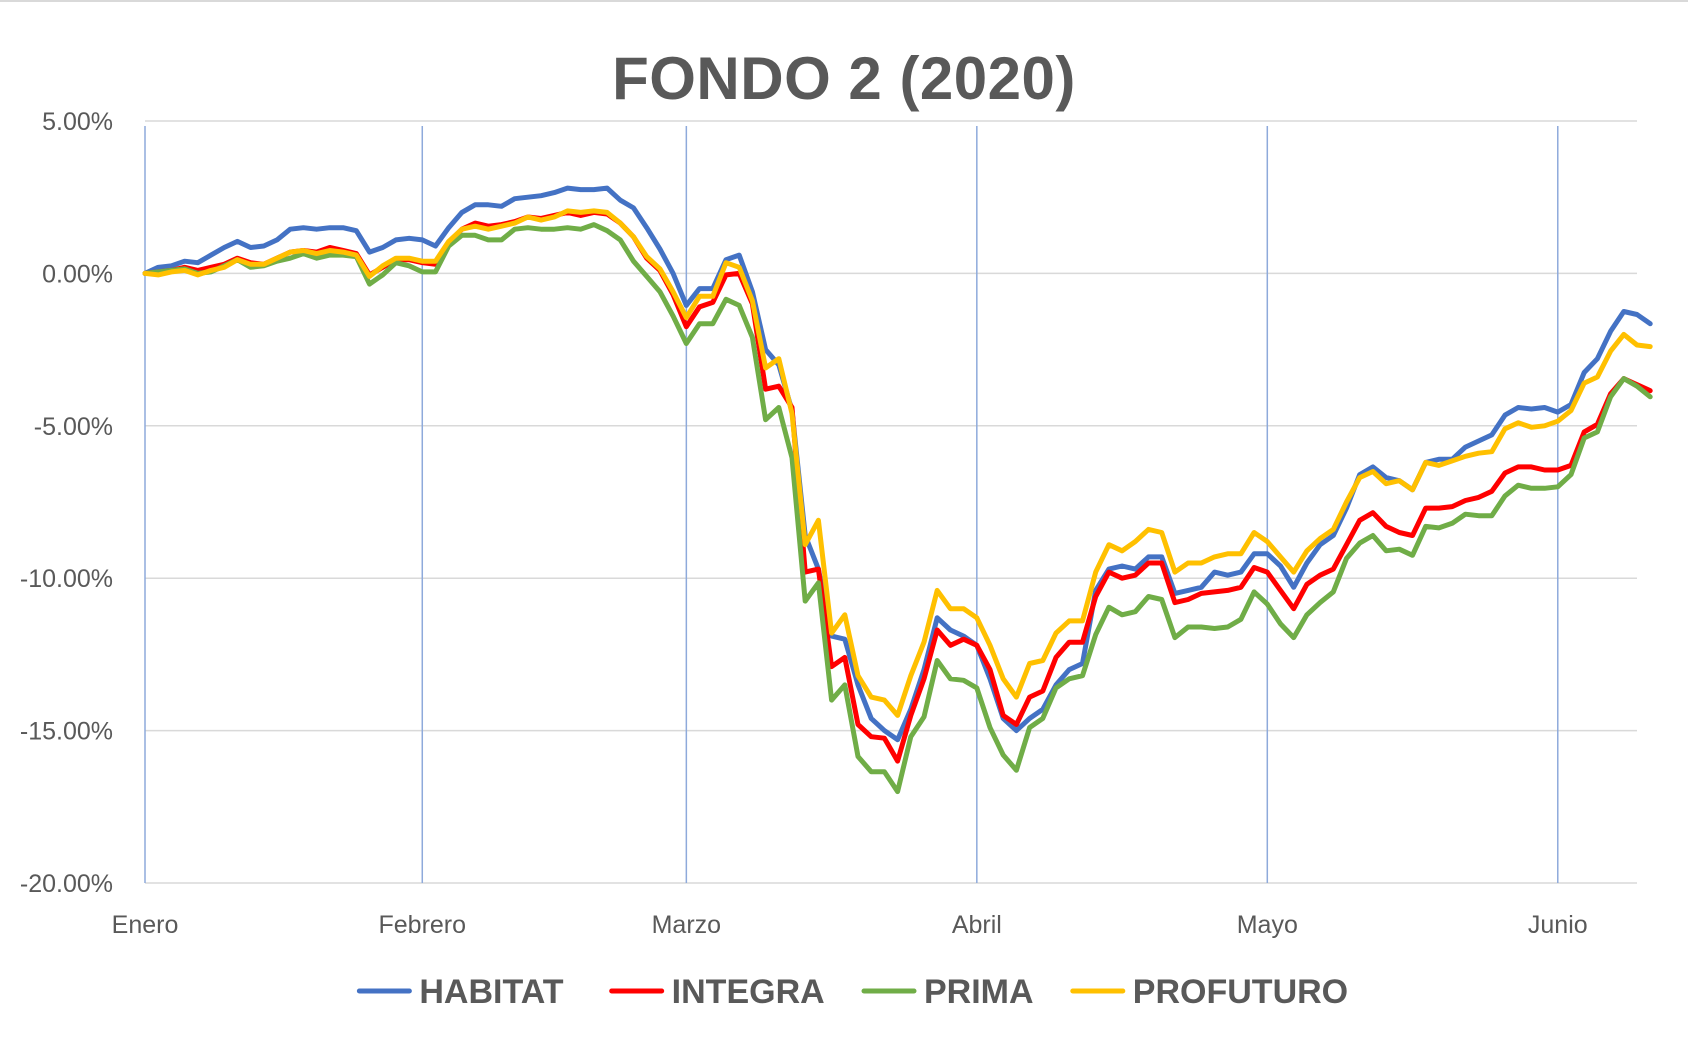  I want to click on y-tick-label: 0.00%, so click(77, 274).